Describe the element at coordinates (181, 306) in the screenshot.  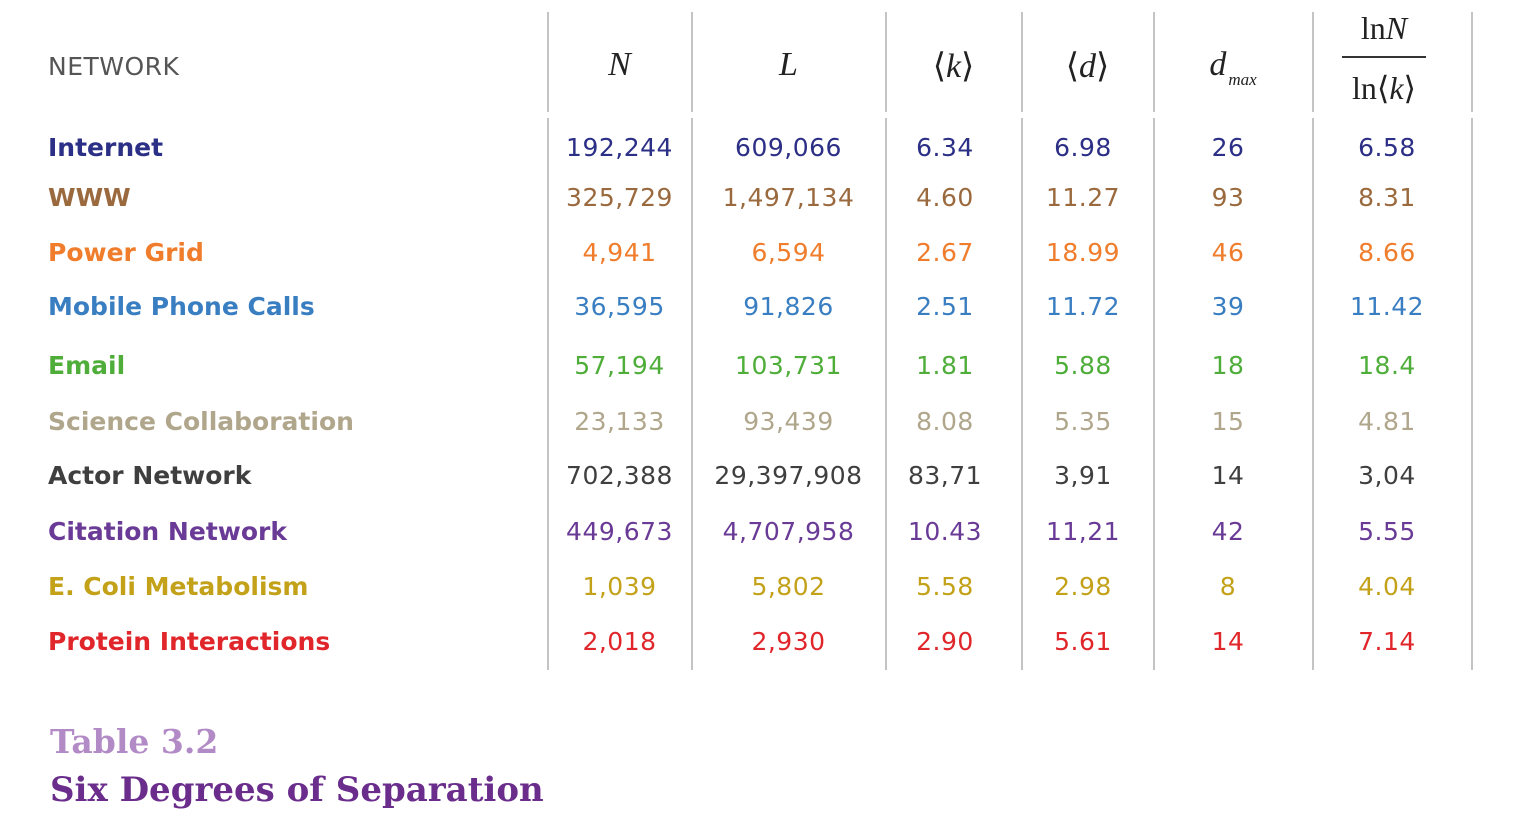
I see `network-name: Mobile Phone Calls` at that location.